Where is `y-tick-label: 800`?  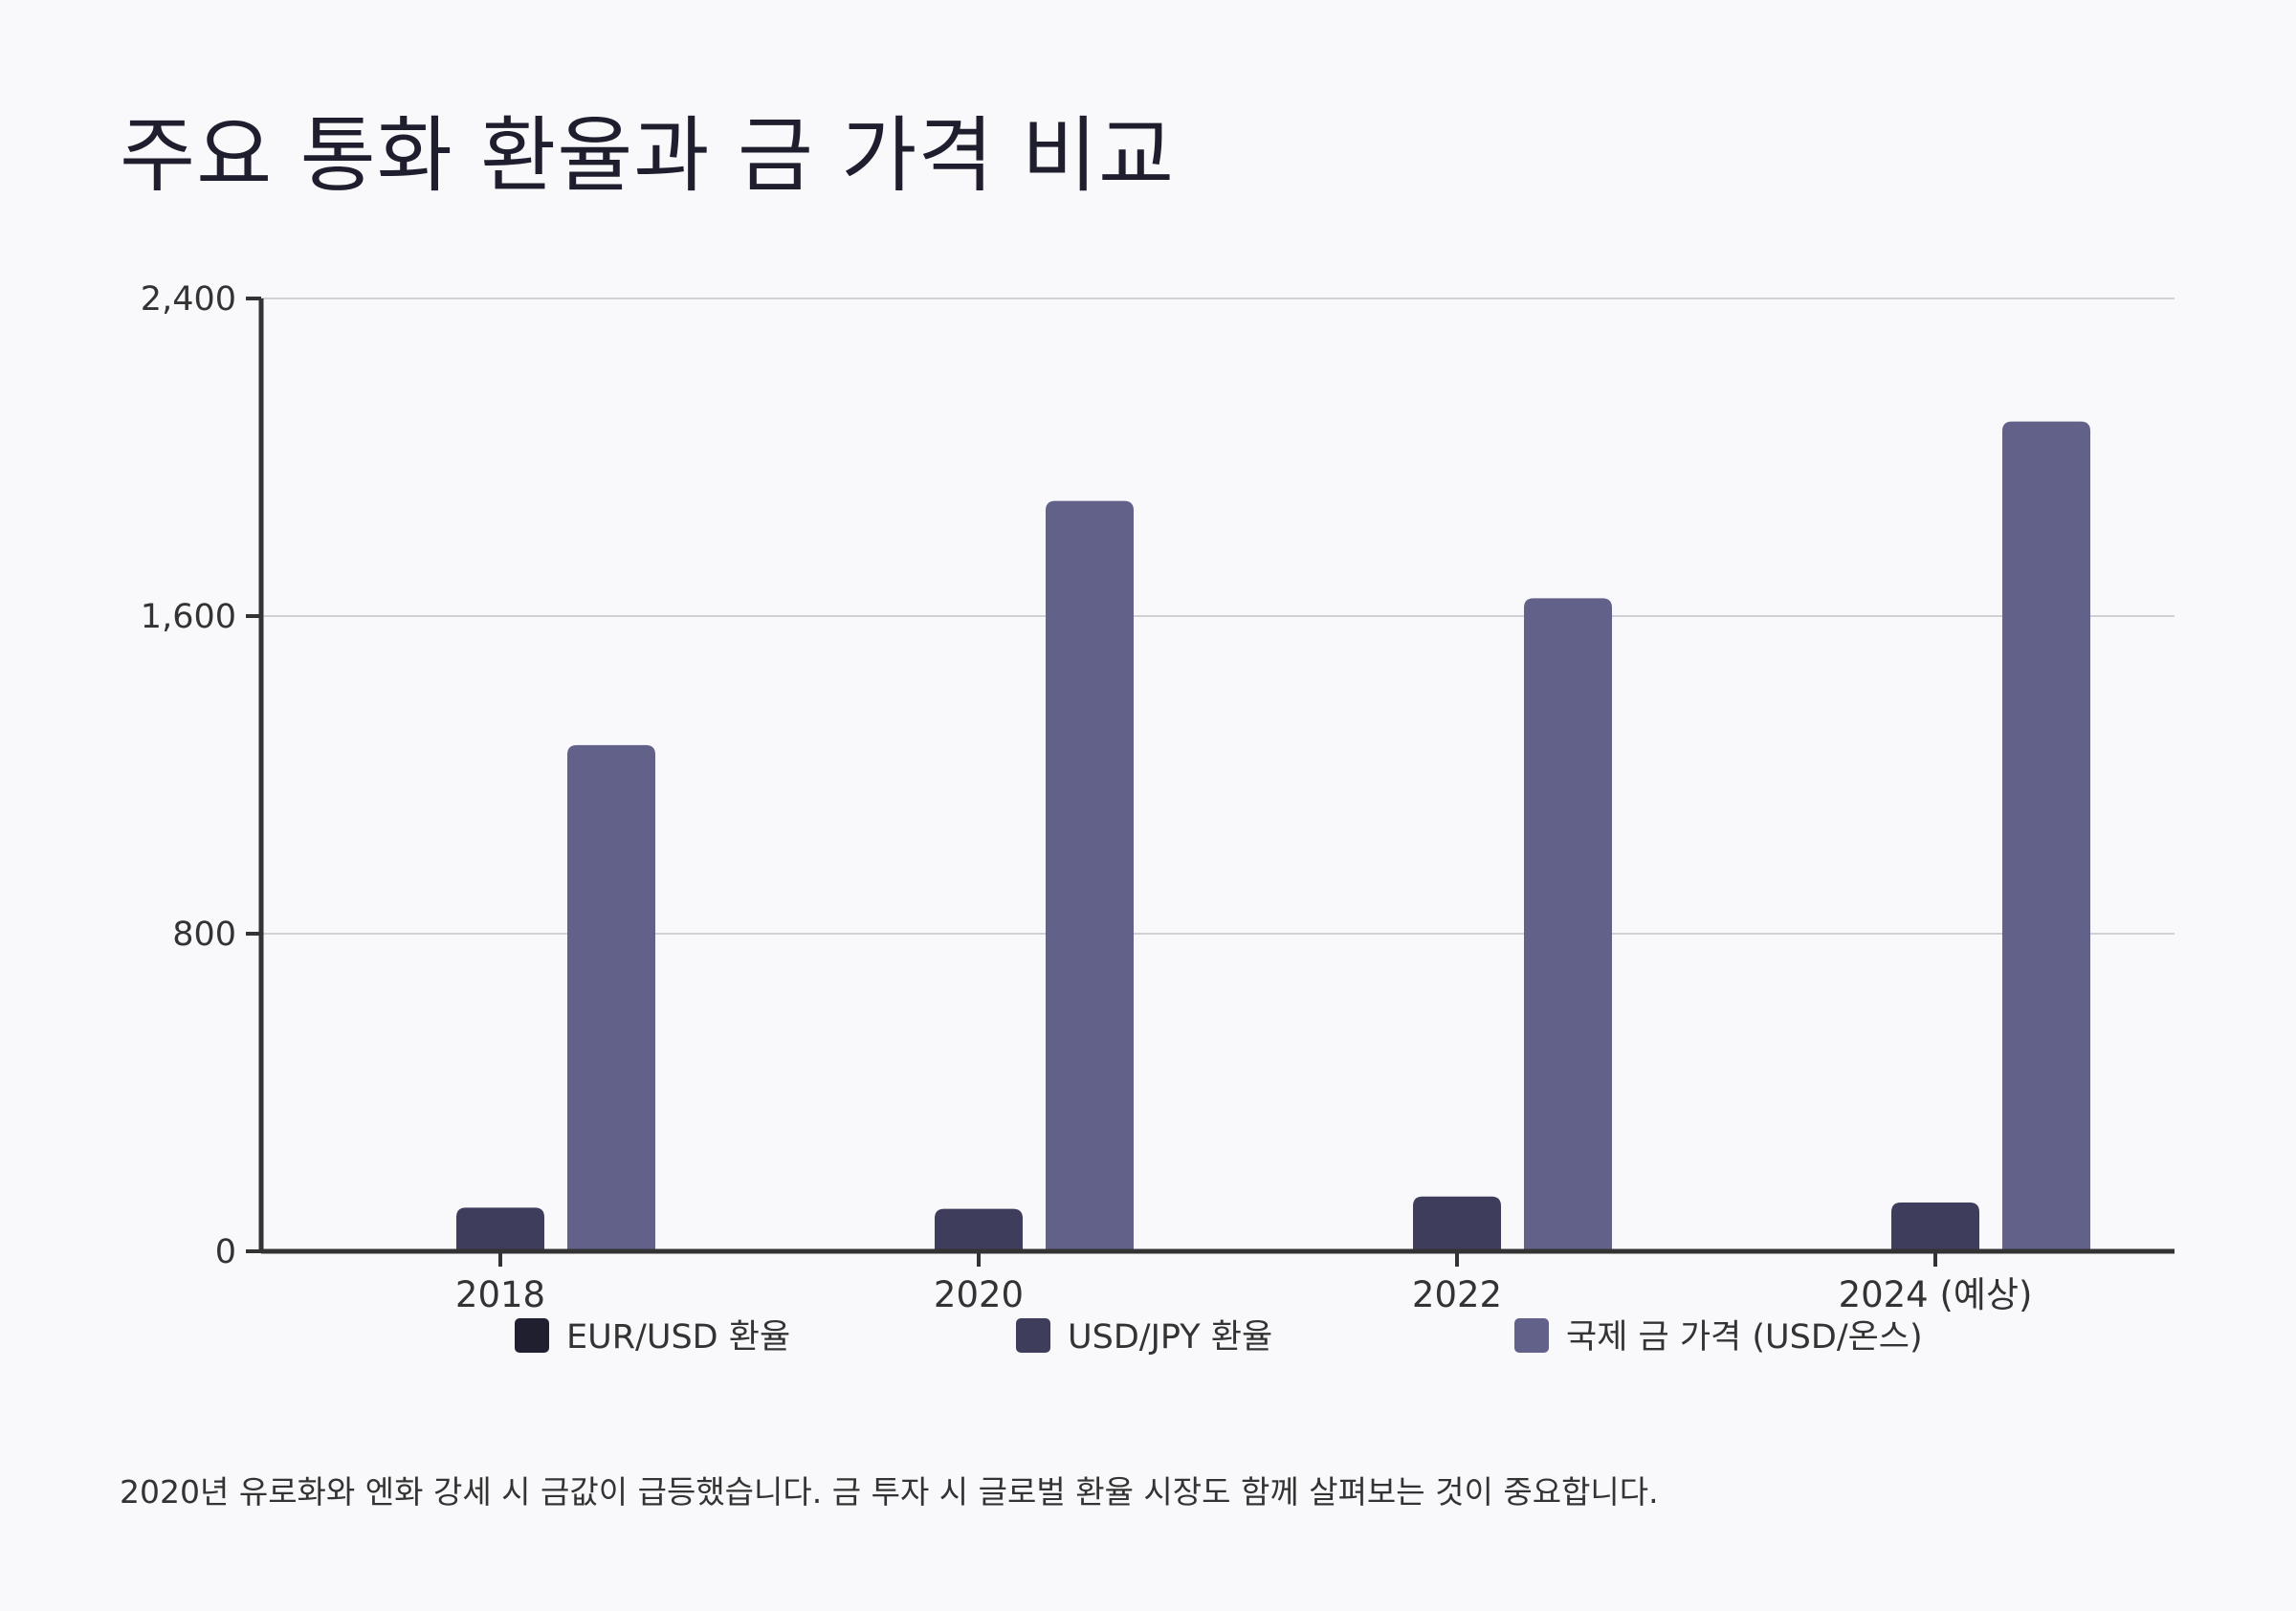 y-tick-label: 800 is located at coordinates (204, 935).